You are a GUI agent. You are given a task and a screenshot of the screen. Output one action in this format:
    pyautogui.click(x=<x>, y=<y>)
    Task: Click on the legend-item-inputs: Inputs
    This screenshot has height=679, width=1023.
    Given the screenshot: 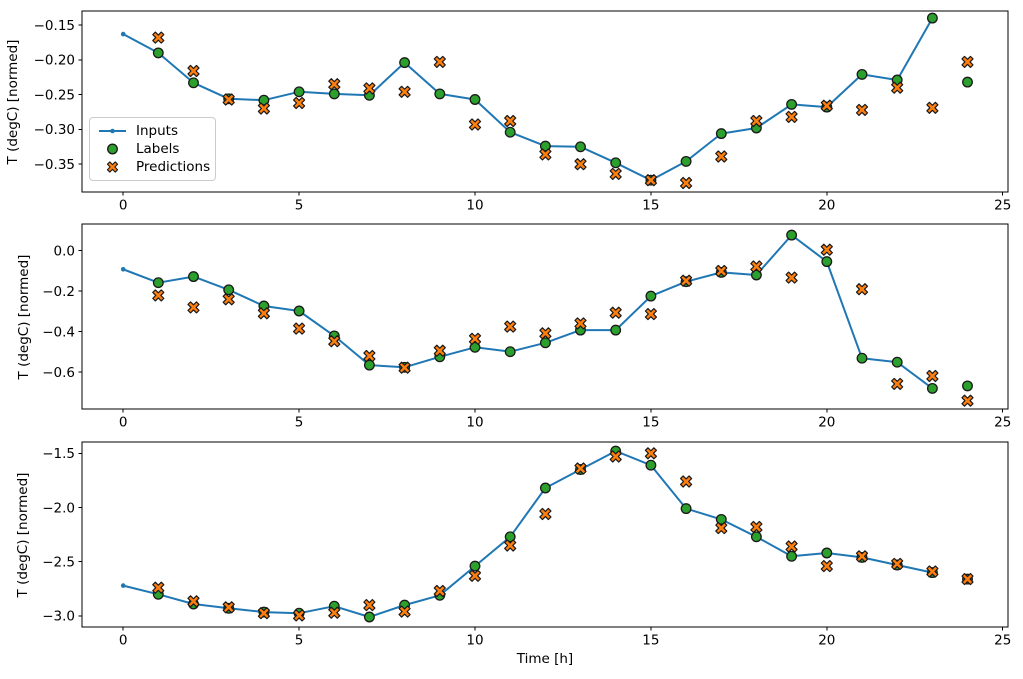 What is the action you would take?
    pyautogui.click(x=152, y=131)
    